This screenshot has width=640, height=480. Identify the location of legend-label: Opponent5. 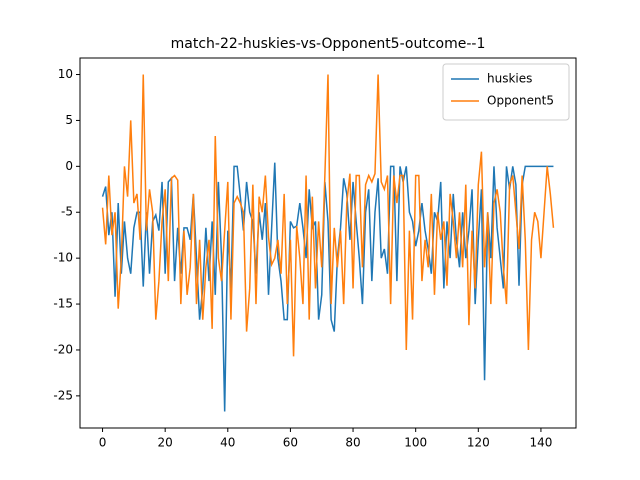
(520, 101).